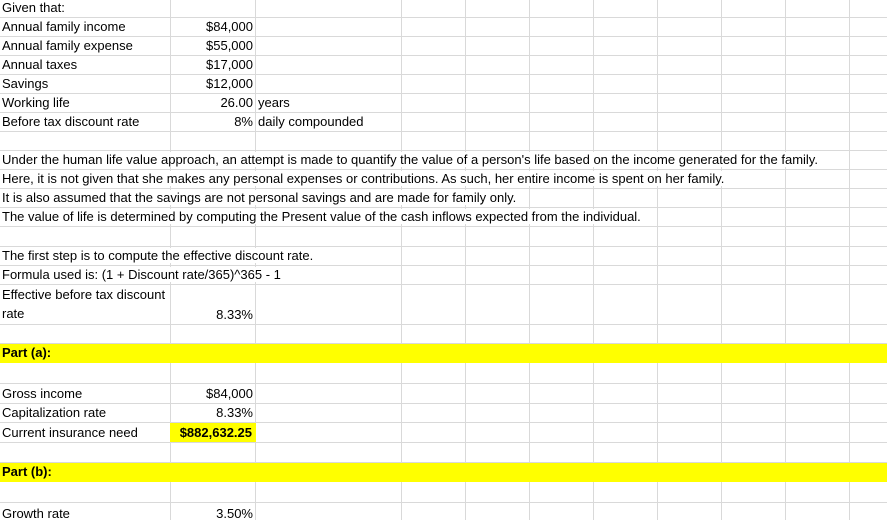 The width and height of the screenshot is (887, 520). I want to click on cell-label: Annual family income, so click(65, 26).